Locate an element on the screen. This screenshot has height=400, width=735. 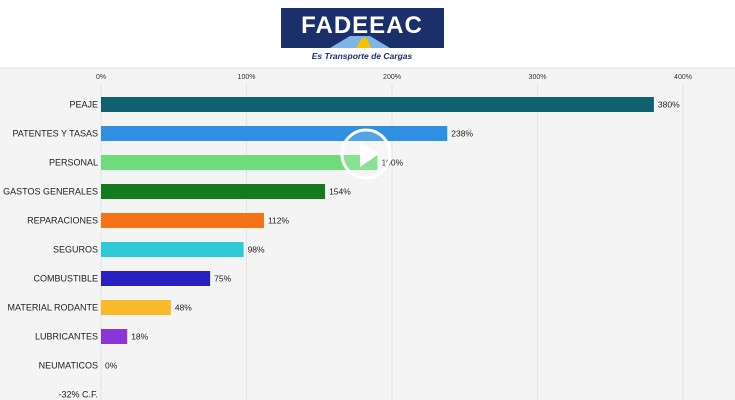
x-tick-label: 0% is located at coordinates (101, 77).